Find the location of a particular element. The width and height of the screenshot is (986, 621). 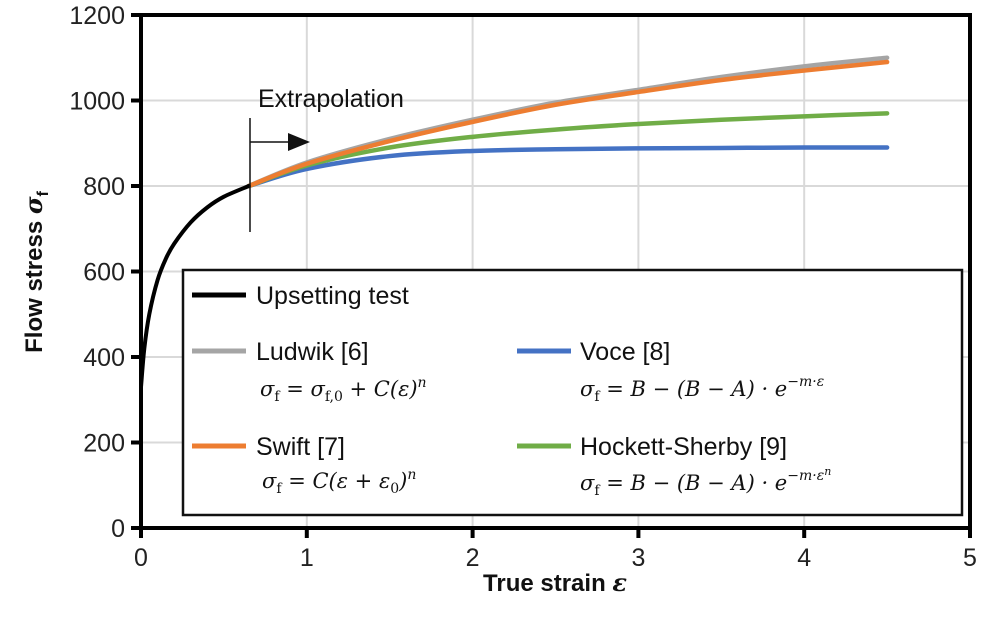

extrapolation-annotation: Extrapolation is located at coordinates (326, 158).